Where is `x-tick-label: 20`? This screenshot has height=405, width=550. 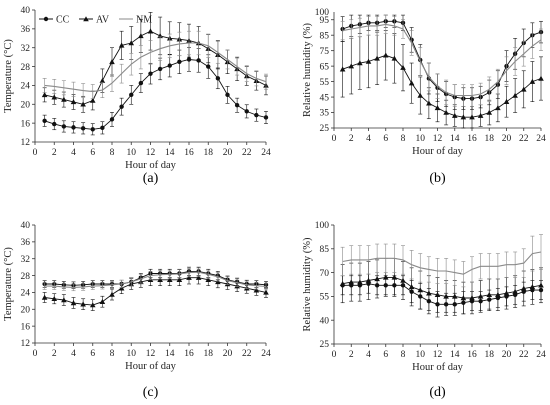 x-tick-label: 20 is located at coordinates (507, 139).